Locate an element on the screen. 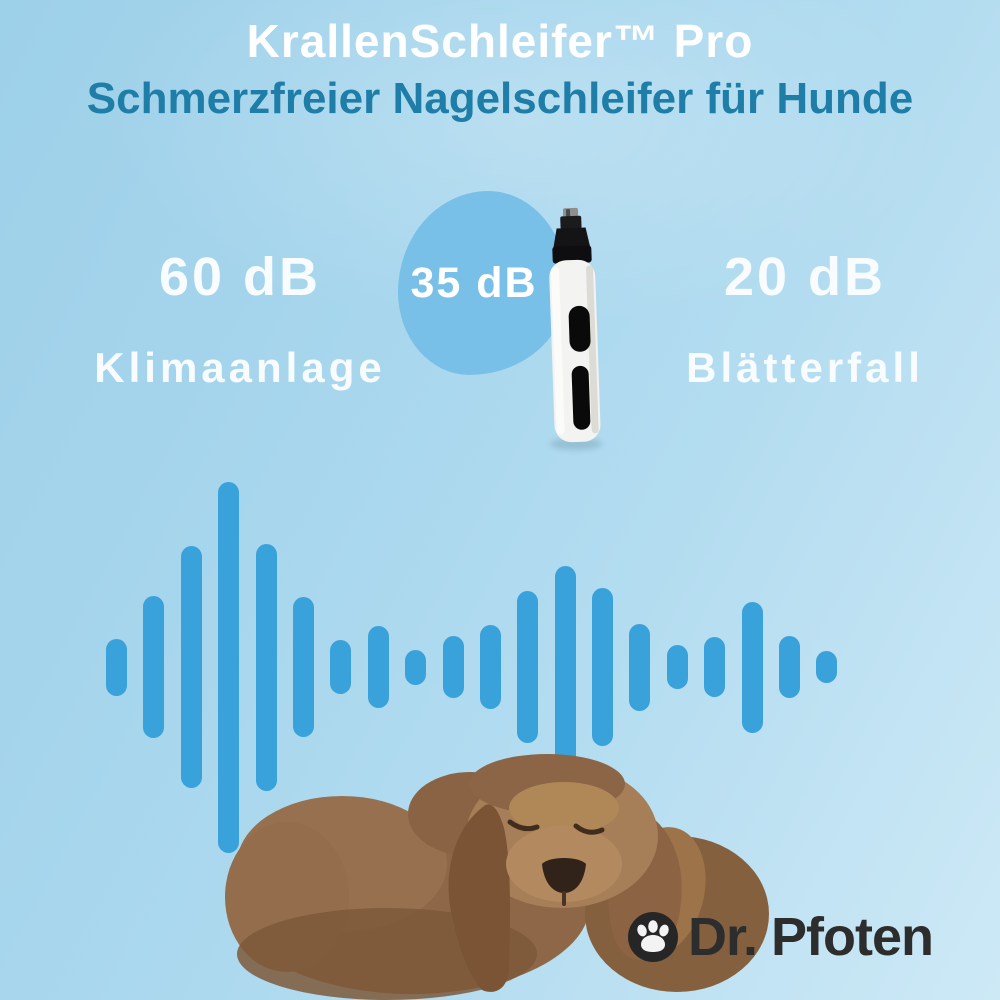  brand-logo: Dr. Pfoten is located at coordinates (780, 937).